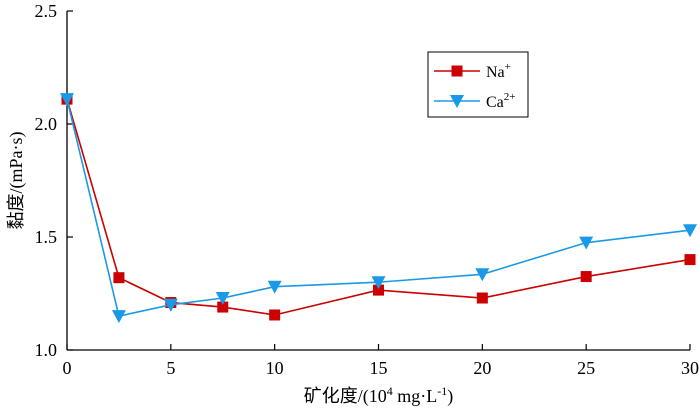 Image resolution: width=700 pixels, height=410 pixels. I want to click on legend-label: Ca2+, so click(501, 101).